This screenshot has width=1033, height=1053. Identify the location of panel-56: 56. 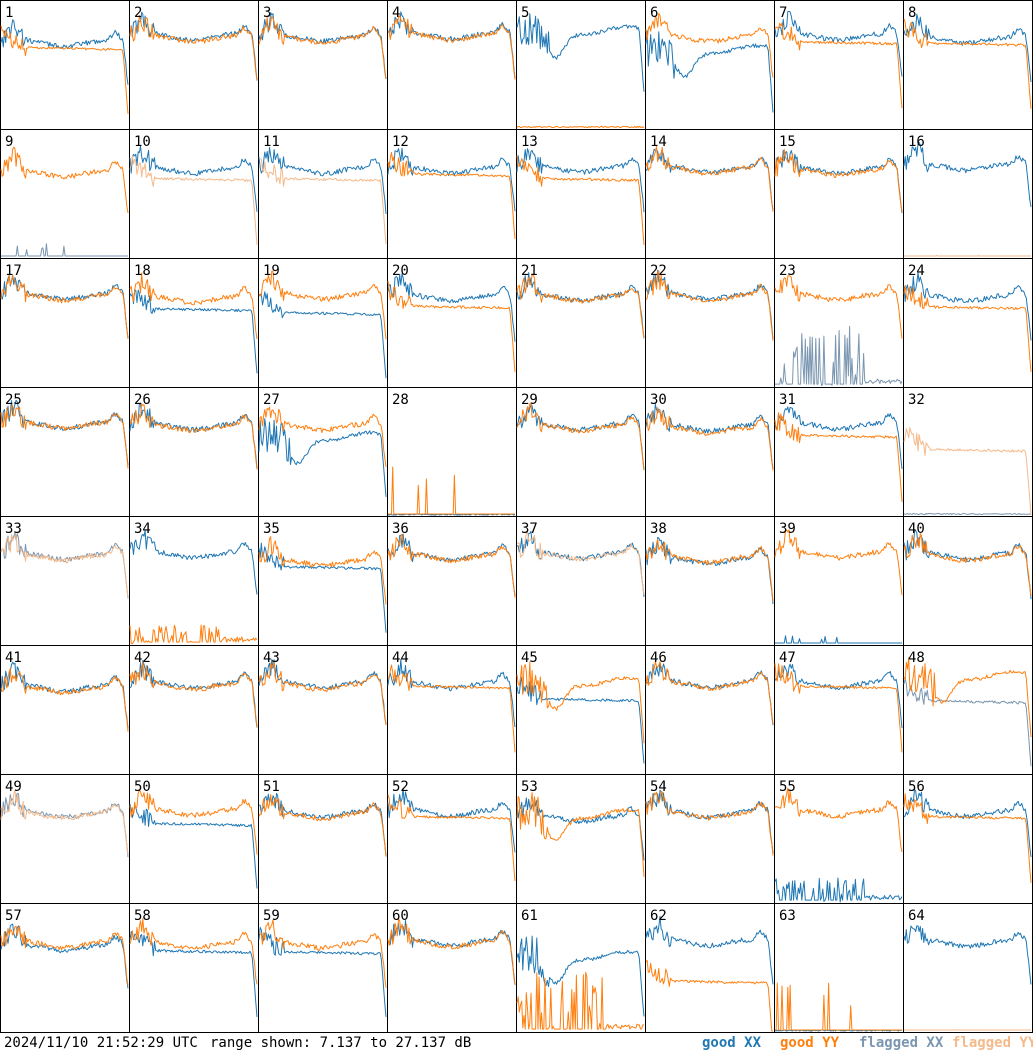
(968, 839).